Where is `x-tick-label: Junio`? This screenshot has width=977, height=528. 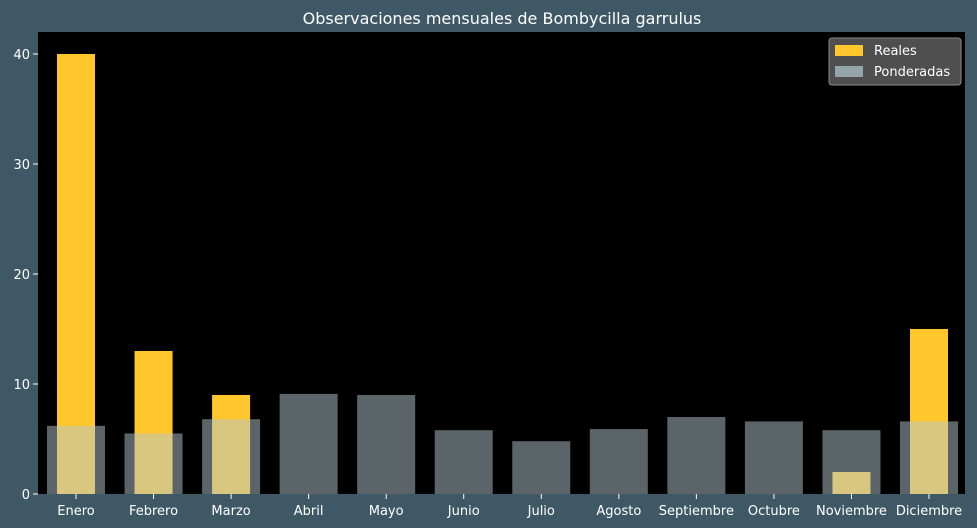
x-tick-label: Junio is located at coordinates (463, 511).